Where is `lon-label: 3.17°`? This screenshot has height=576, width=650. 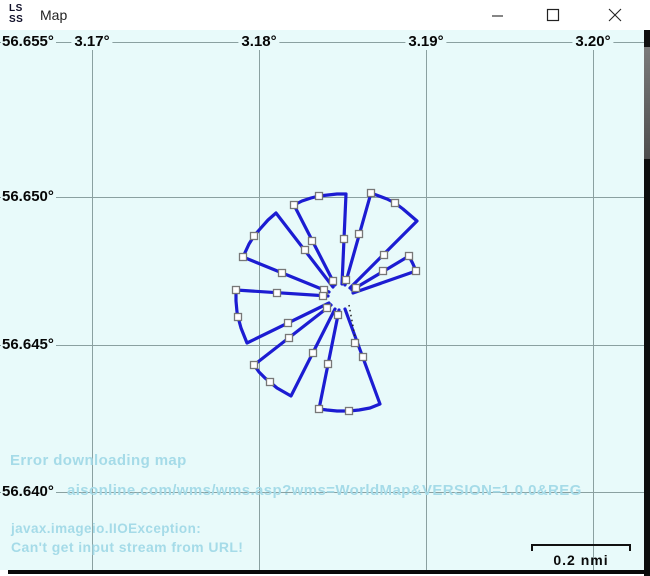
lon-label: 3.17° is located at coordinates (92, 41).